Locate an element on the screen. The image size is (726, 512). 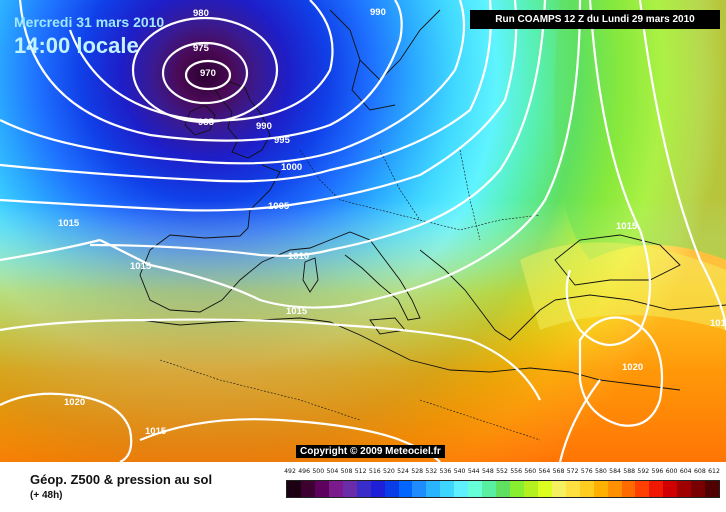
coast-black-sea is located at coordinates (617, 260).